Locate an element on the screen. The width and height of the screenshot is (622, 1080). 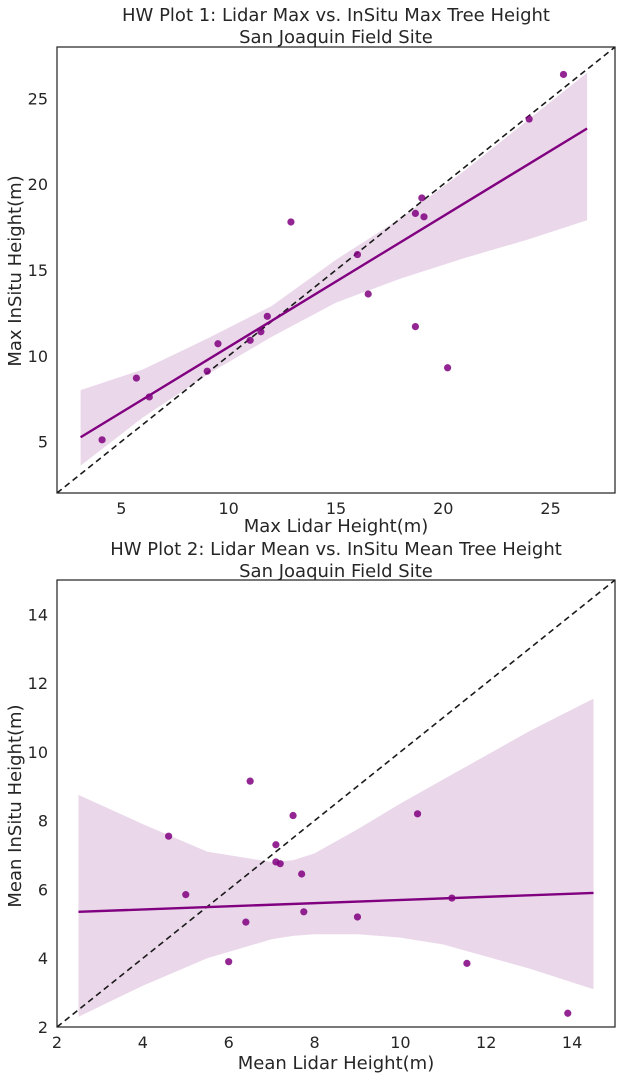
y-axis-label: Max InSitu Height(m) is located at coordinates (15, 270).